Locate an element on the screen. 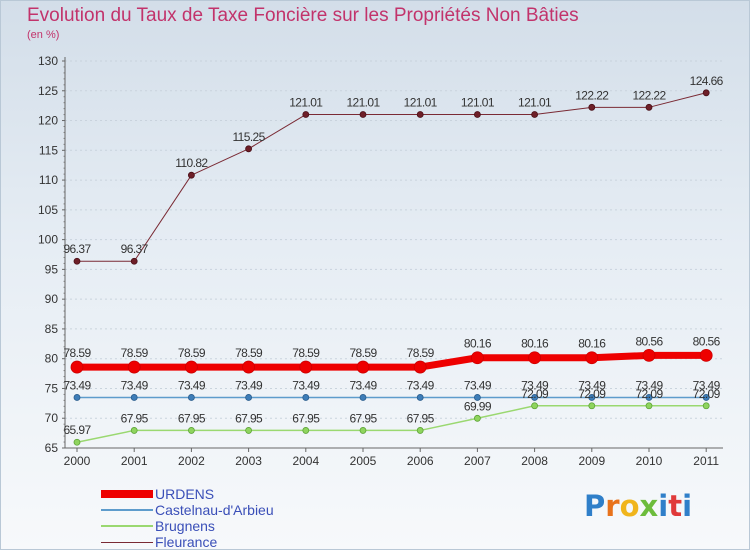 This screenshot has height=550, width=750. x-tick-label: 2008 is located at coordinates (534, 461).